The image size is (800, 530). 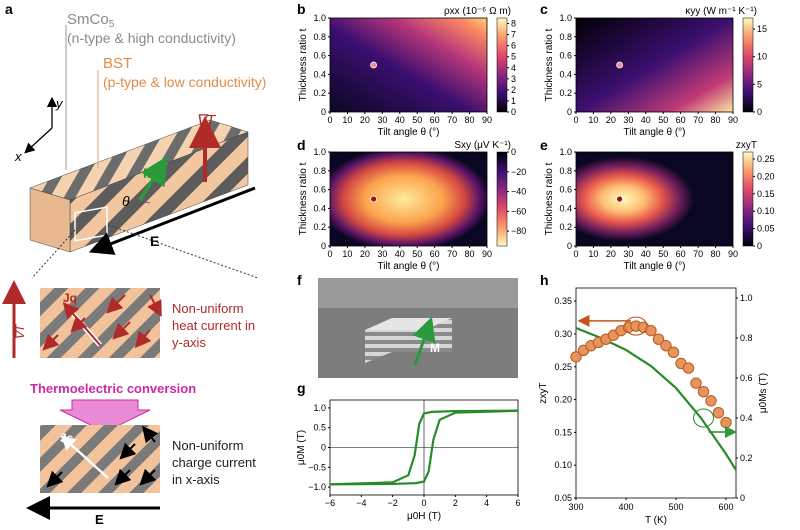 What do you see at coordinates (470, 120) in the screenshot?
I see `heatmap-b-xtick-label: 80` at bounding box center [470, 120].